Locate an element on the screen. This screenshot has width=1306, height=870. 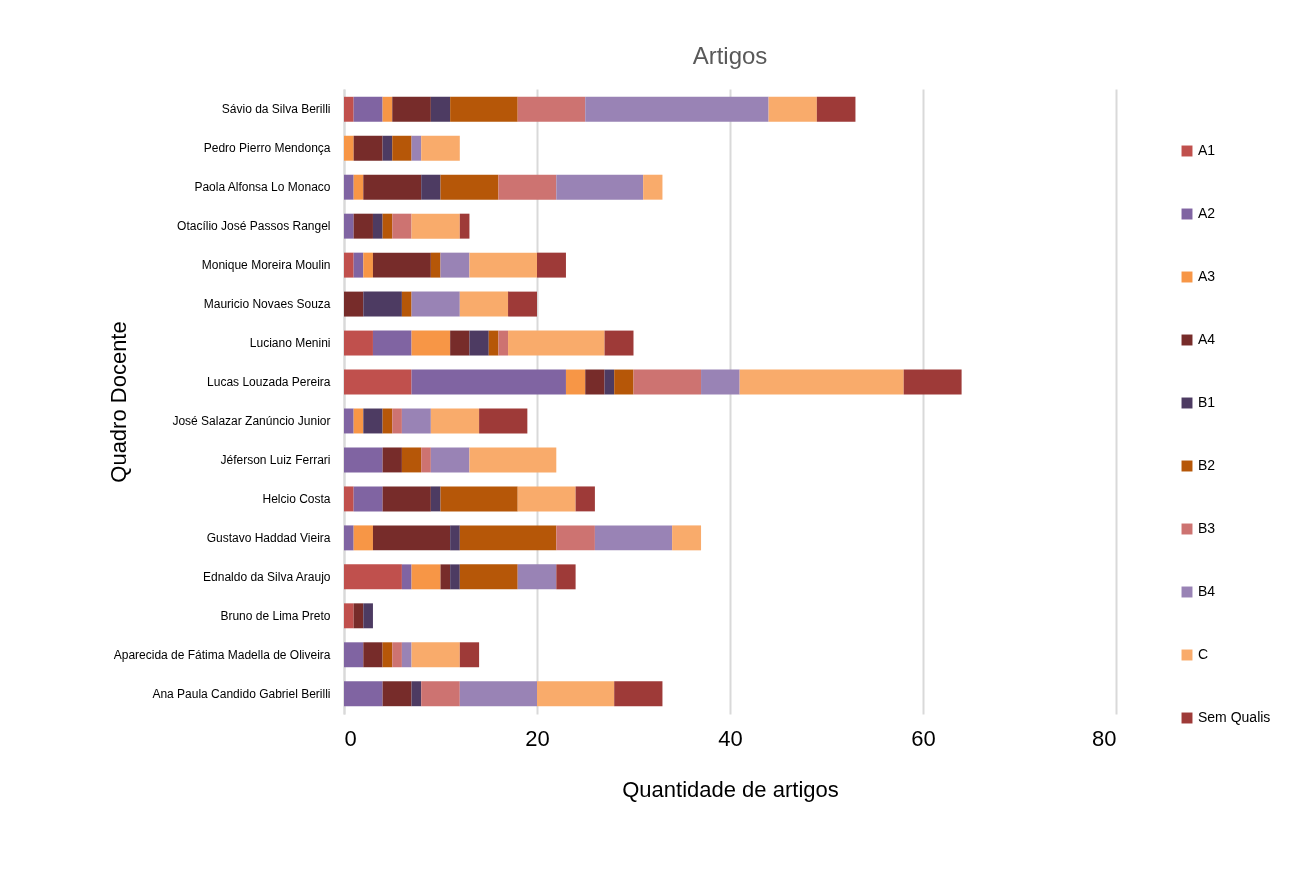
y-axis-title: Quadro Docente is located at coordinates (118, 402).